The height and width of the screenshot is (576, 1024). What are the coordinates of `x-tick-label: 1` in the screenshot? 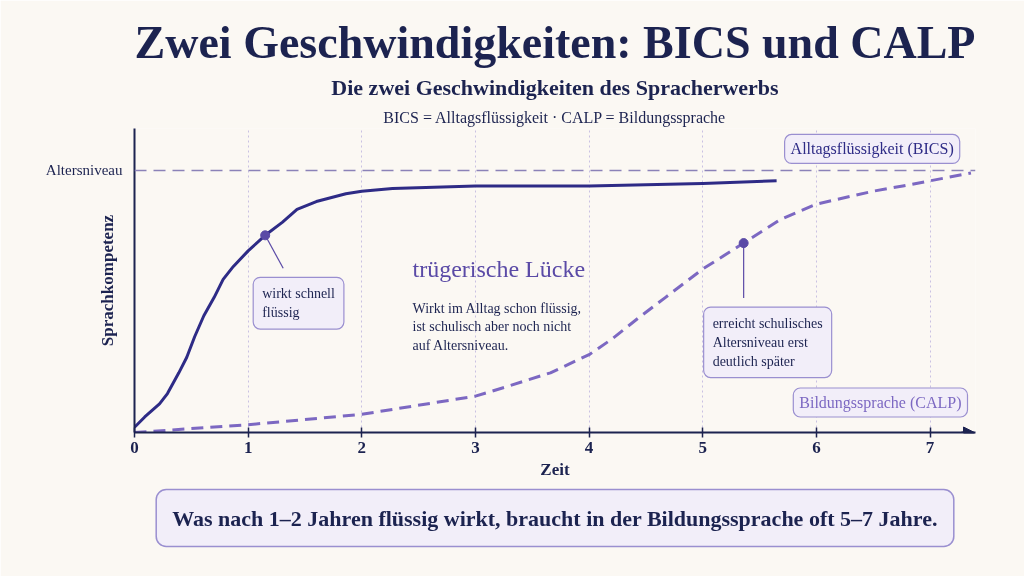 It's located at (248, 447).